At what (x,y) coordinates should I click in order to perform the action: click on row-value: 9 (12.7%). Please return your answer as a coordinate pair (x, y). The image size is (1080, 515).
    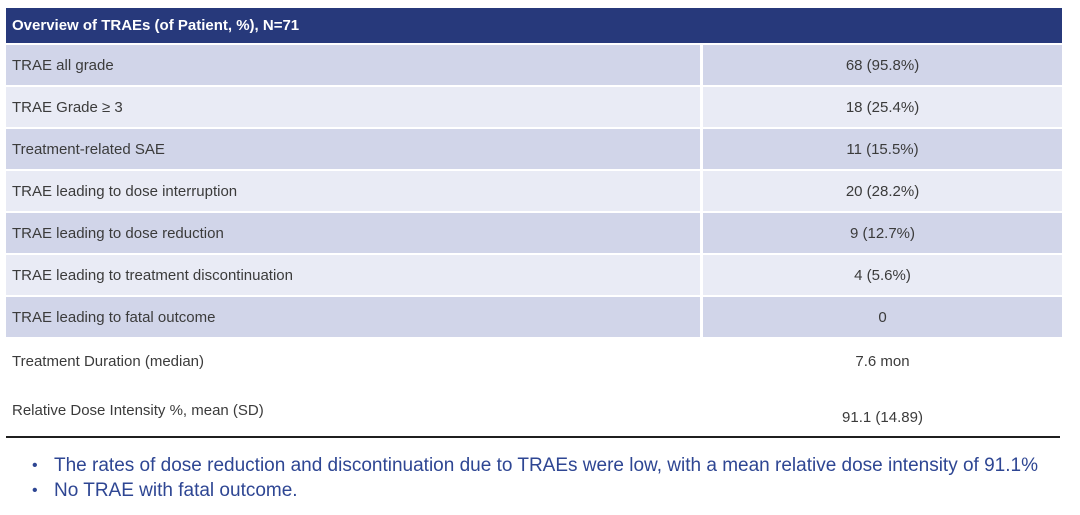
    Looking at the image, I should click on (882, 233).